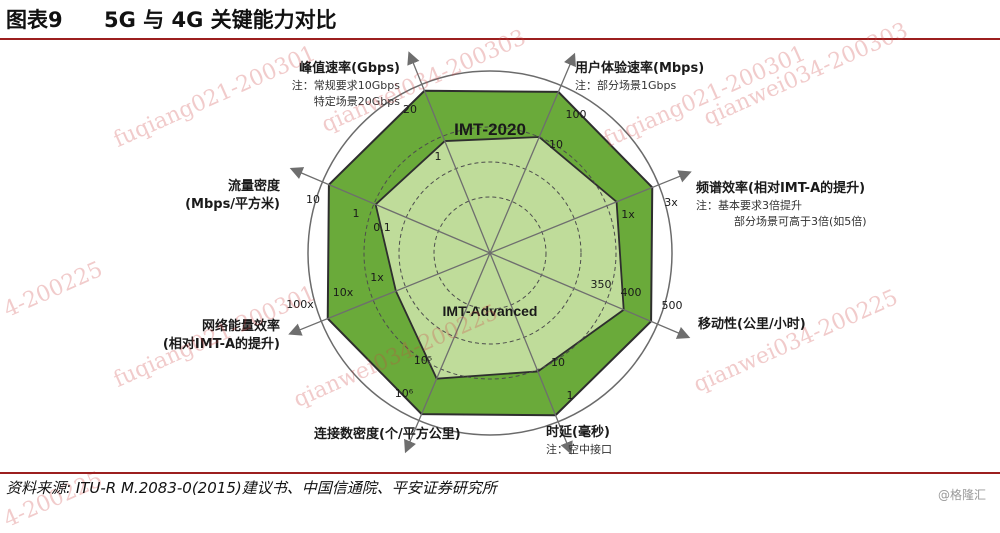  What do you see at coordinates (500, 473) in the screenshot?
I see `bottom-rule` at bounding box center [500, 473].